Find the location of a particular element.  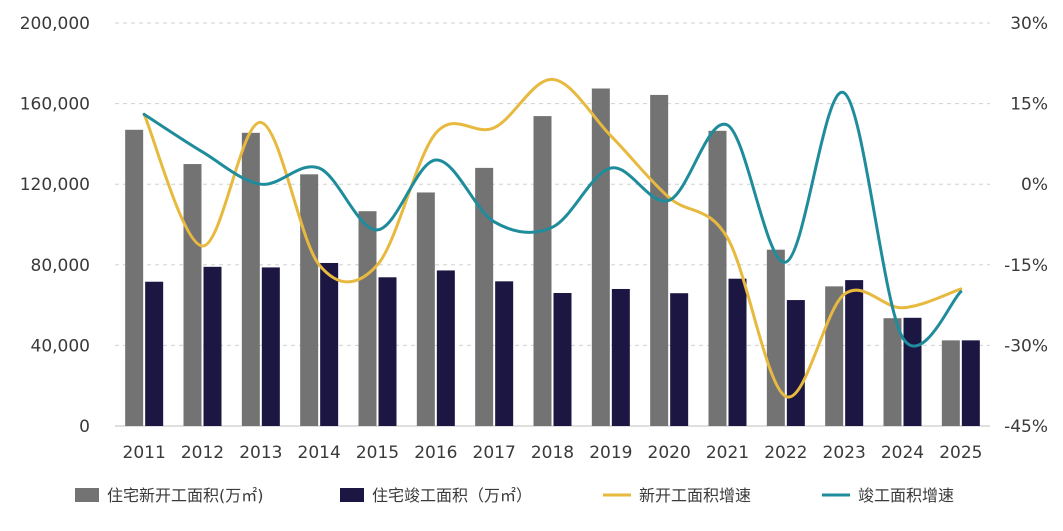

x-tick-label: 2011 is located at coordinates (144, 453).